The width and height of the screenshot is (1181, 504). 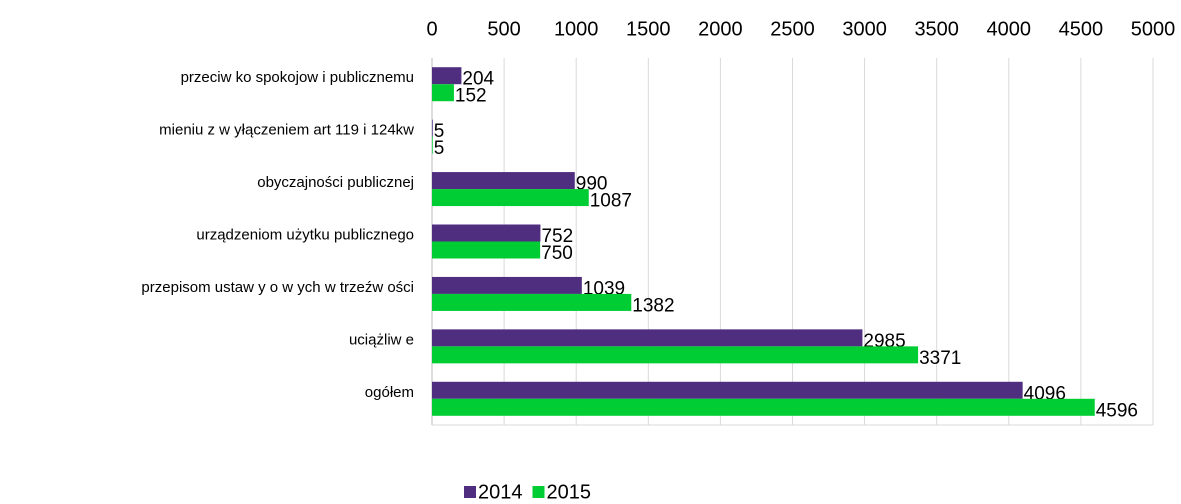 What do you see at coordinates (431, 29) in the screenshot?
I see `x-tick-label: 0` at bounding box center [431, 29].